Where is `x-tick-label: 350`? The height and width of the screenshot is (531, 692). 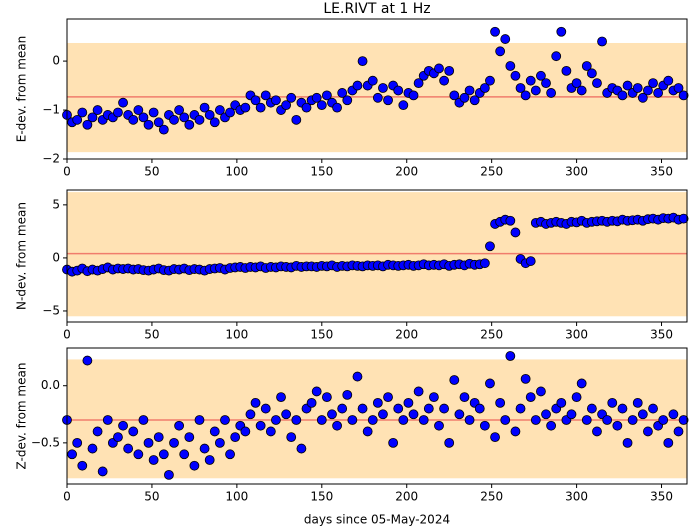
x-tick-label: 350 is located at coordinates (661, 172).